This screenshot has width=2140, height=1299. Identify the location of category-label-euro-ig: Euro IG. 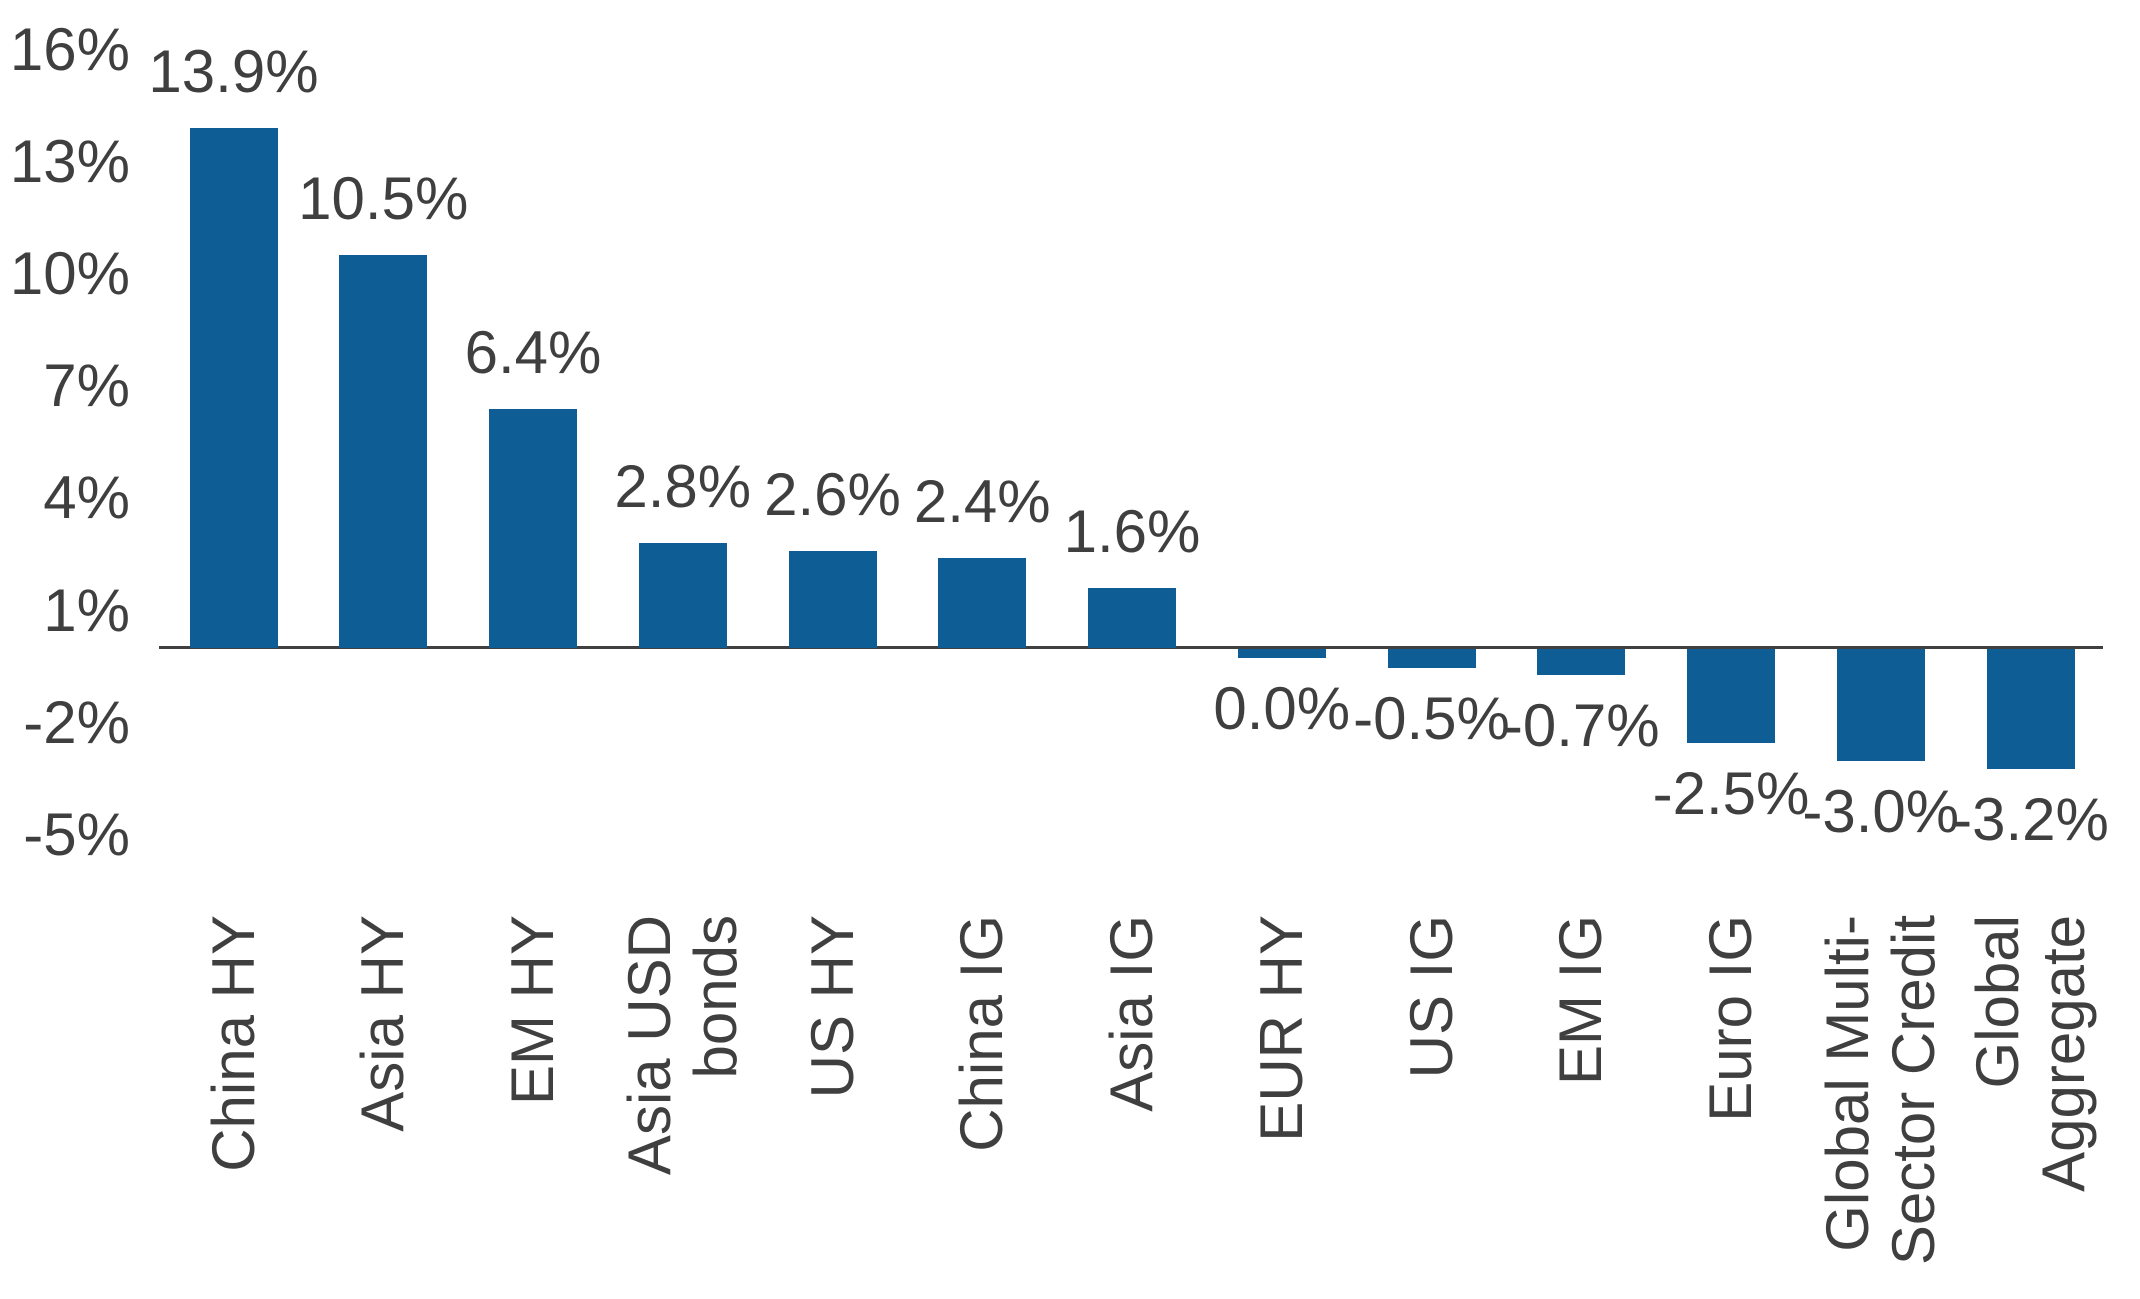
(1730, 1107).